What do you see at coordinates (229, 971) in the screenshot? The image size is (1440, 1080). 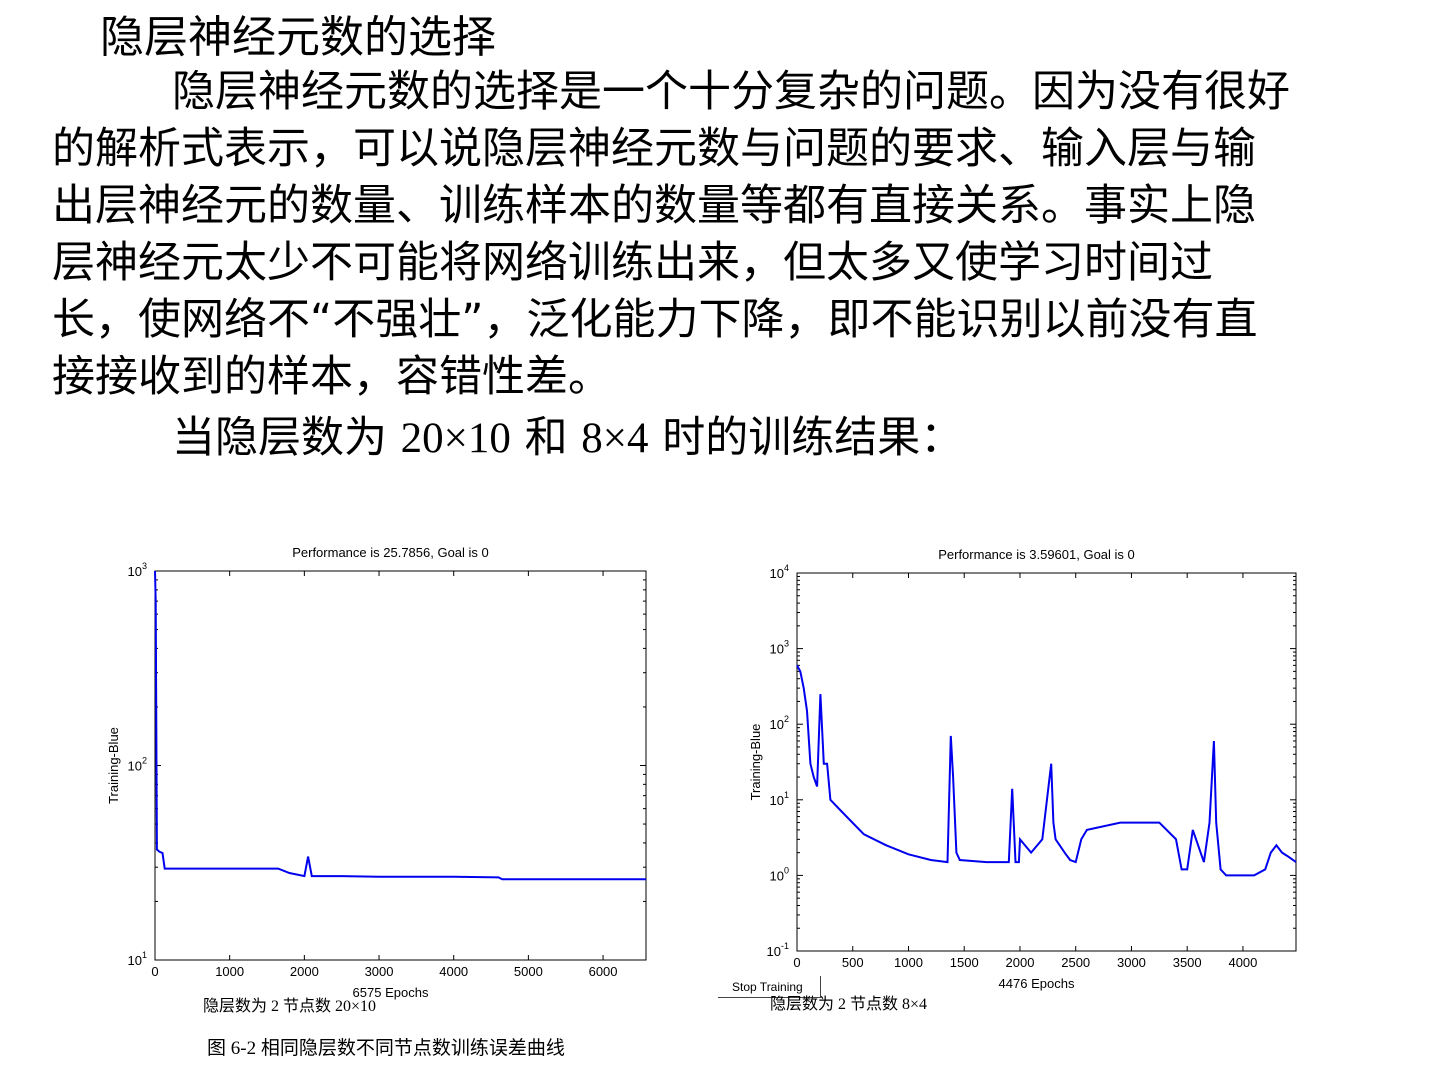 I see `x-tick-label: 1000` at bounding box center [229, 971].